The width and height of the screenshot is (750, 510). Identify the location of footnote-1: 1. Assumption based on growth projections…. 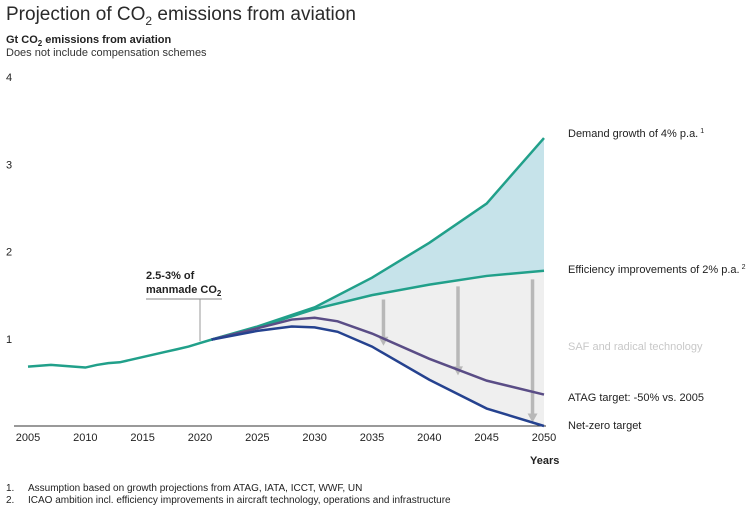
(184, 488).